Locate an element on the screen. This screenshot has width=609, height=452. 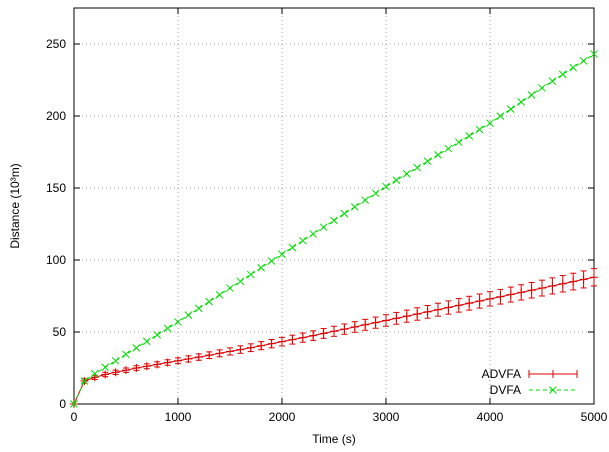
legend: ADVFA DVFA is located at coordinates (530, 382).